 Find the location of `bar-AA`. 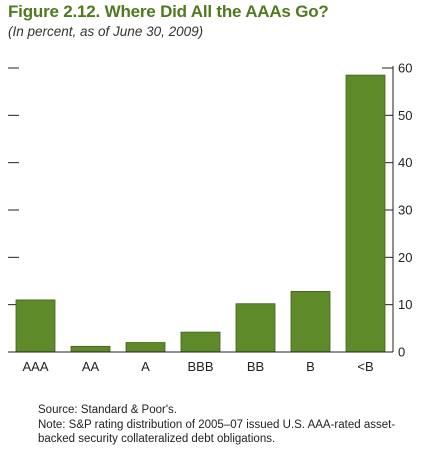

bar-AA is located at coordinates (90, 349).